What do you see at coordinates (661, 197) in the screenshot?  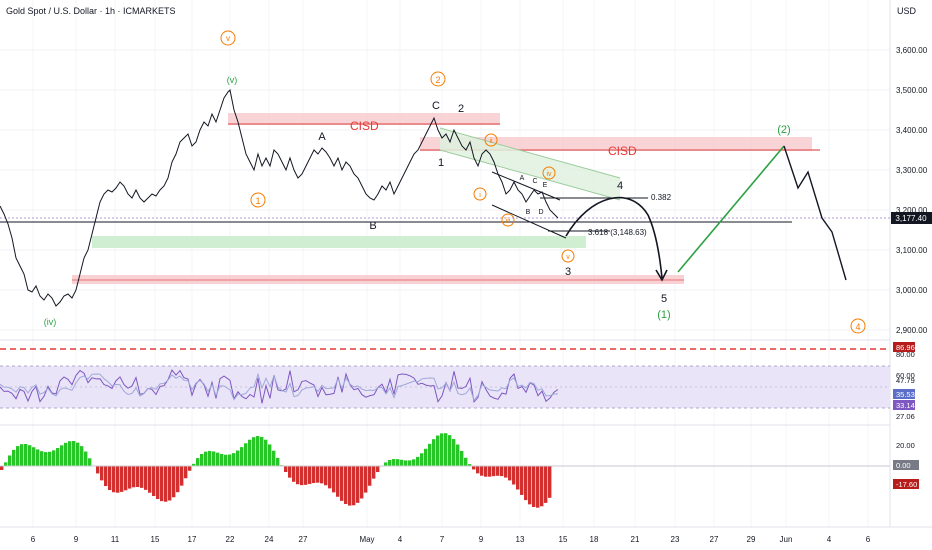 I see `fib-0382-label: 0.382` at bounding box center [661, 197].